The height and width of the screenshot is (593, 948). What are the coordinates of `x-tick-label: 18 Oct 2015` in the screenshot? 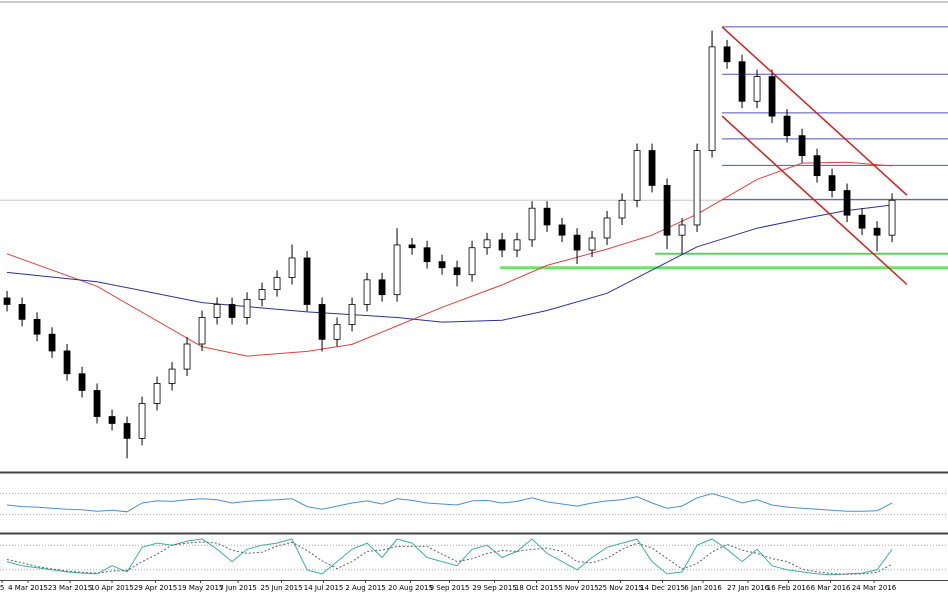 It's located at (536, 588).